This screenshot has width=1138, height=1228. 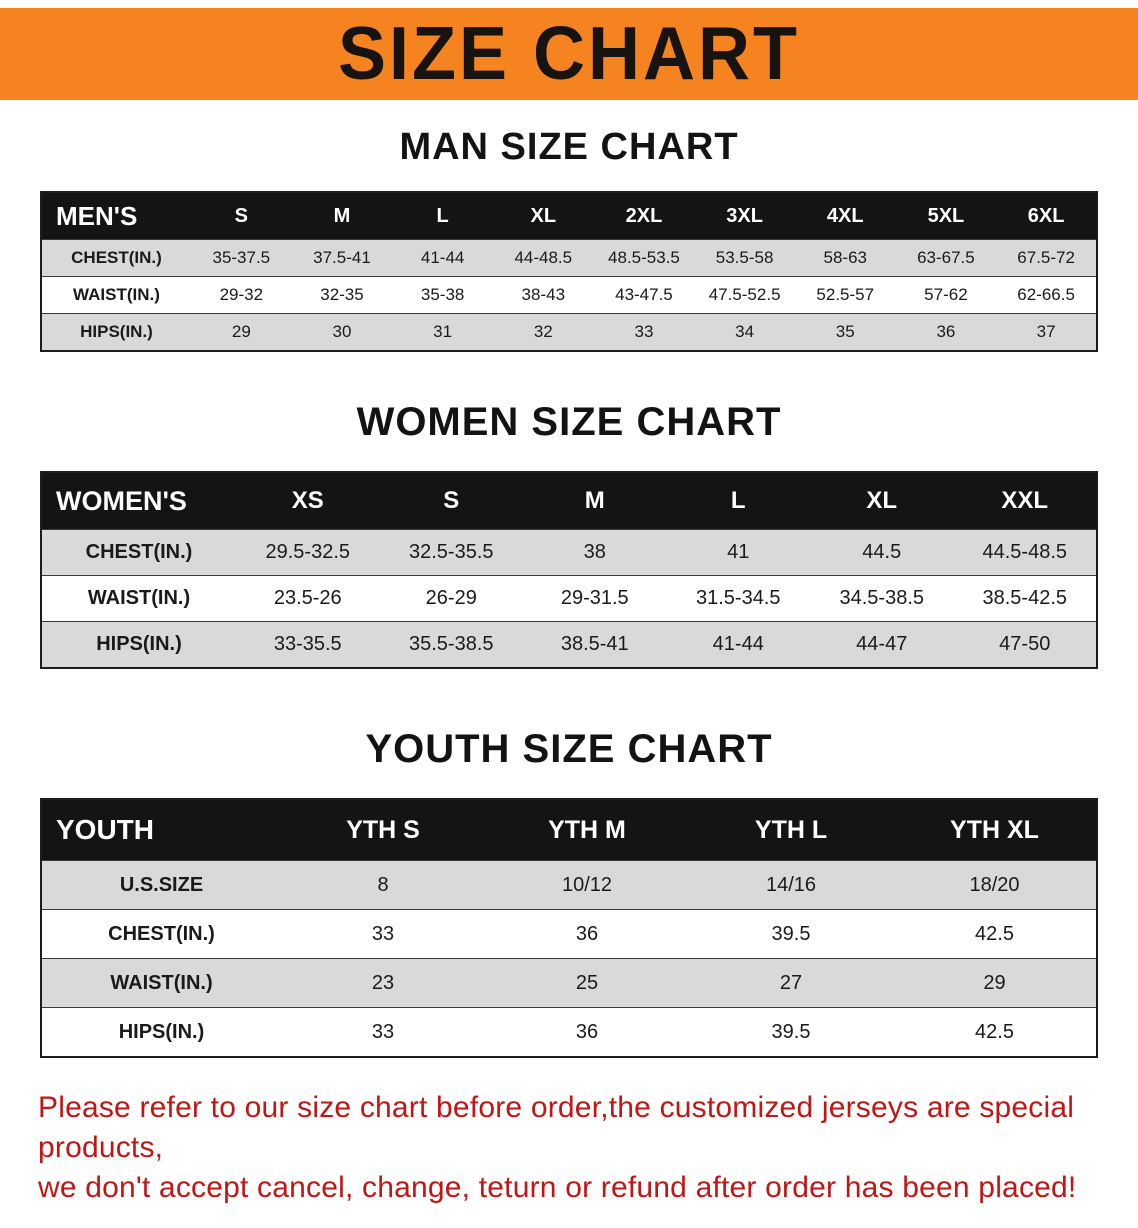 What do you see at coordinates (451, 552) in the screenshot?
I see `measurement-value-cell: 32.5-35.5` at bounding box center [451, 552].